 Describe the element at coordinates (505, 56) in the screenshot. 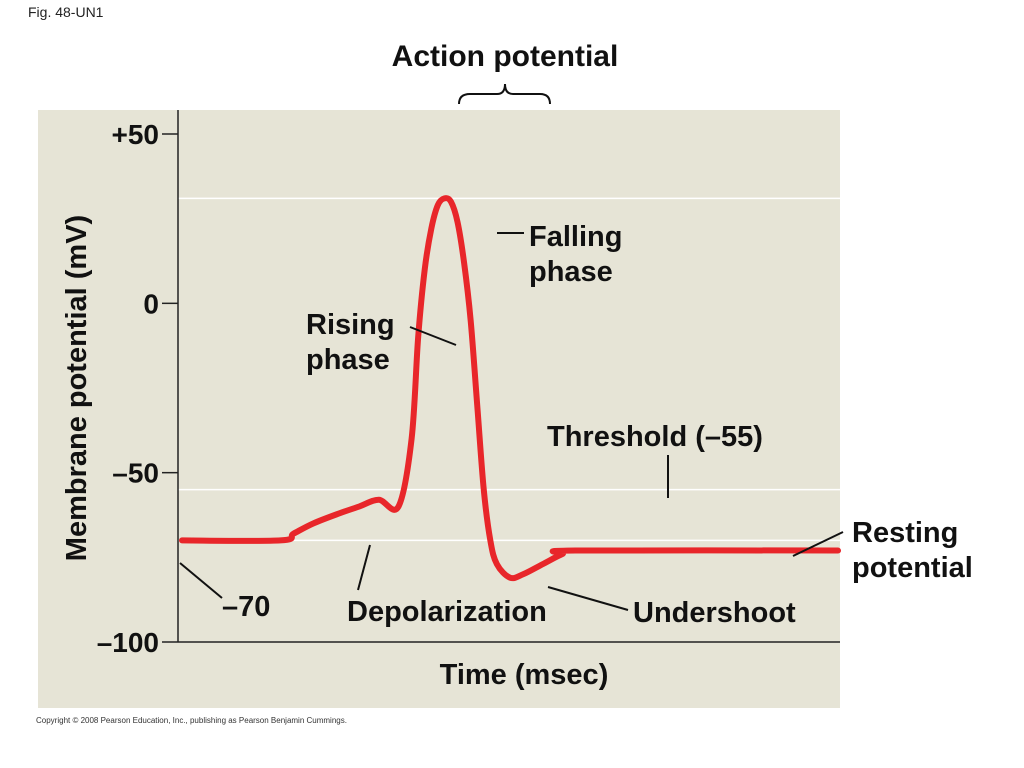

I see `chart-title: Action potential` at that location.